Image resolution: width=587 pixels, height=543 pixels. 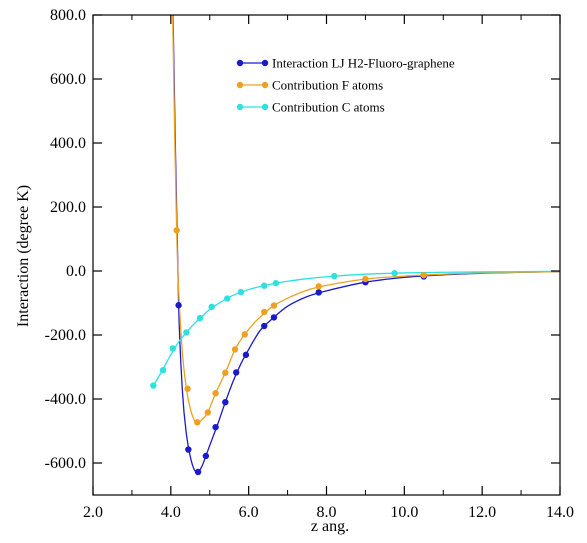 What do you see at coordinates (249, 512) in the screenshot?
I see `x-tick-label: 6.0` at bounding box center [249, 512].